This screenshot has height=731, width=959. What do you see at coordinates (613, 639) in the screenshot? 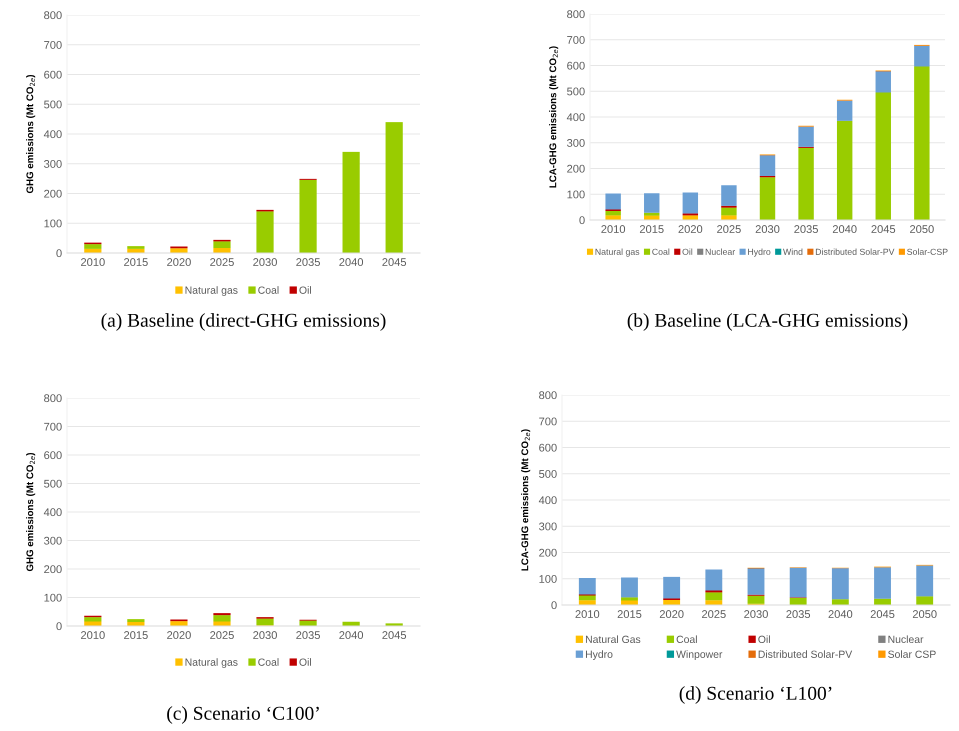
I see `legend-label: Natural Gas` at bounding box center [613, 639].